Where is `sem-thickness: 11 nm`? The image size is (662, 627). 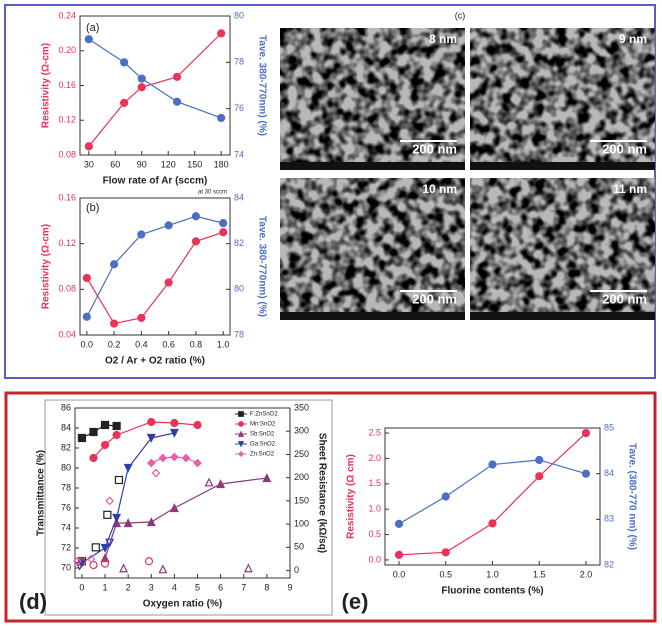
sem-thickness: 11 nm is located at coordinates (630, 189).